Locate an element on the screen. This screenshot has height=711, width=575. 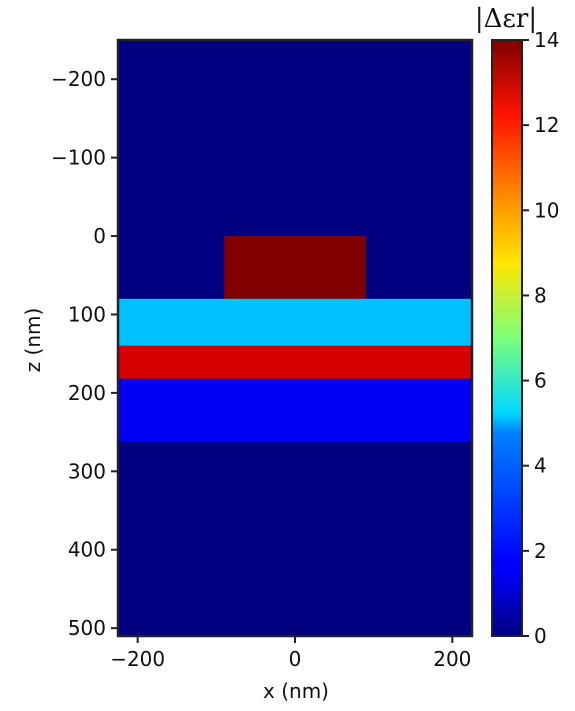
x-axis: −200 0 200 is located at coordinates (290, 653).